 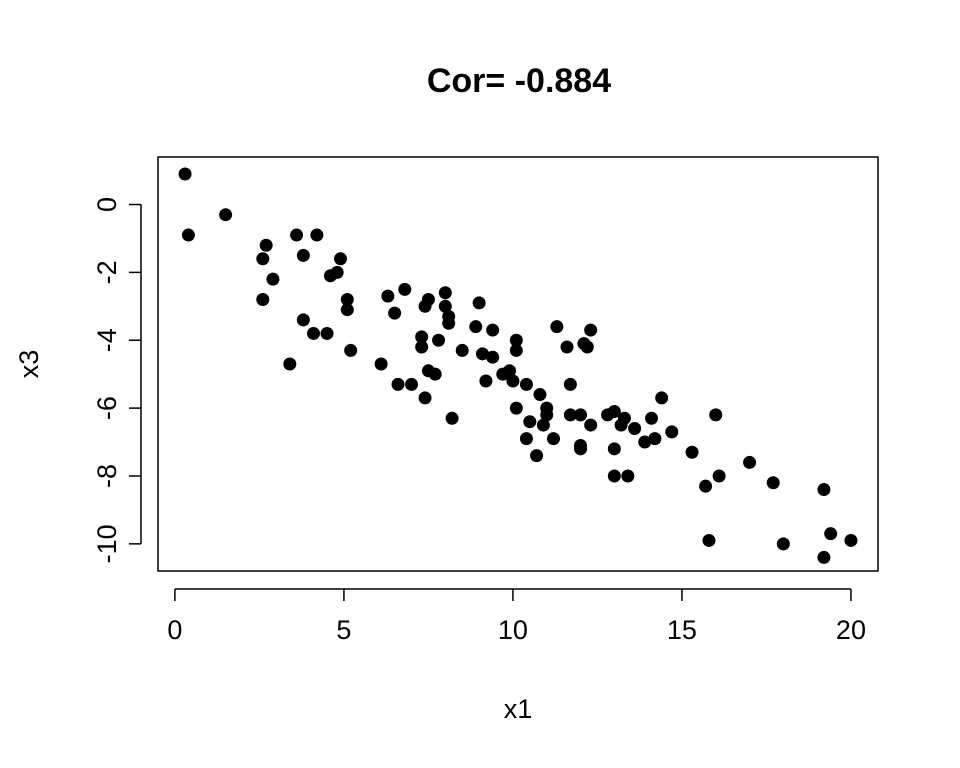 I want to click on y-axis-label: x3, so click(x=29, y=364).